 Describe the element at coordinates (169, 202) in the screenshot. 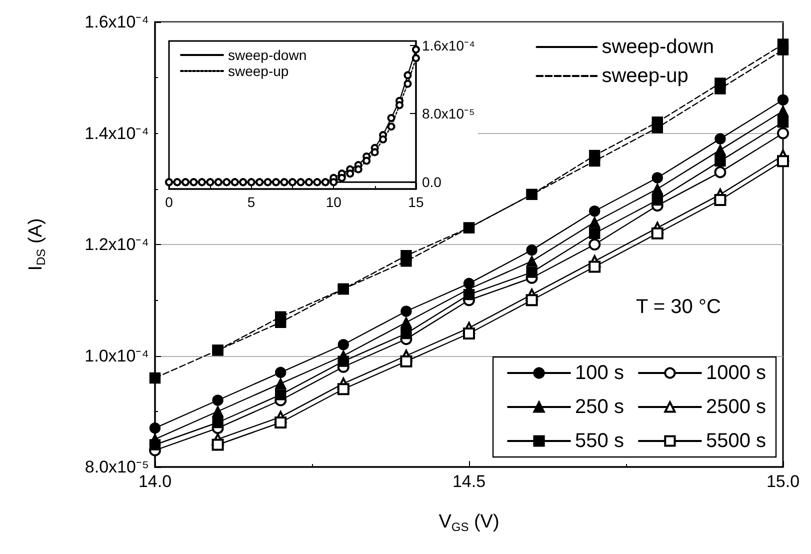

I see `x-tick-label: 0` at that location.